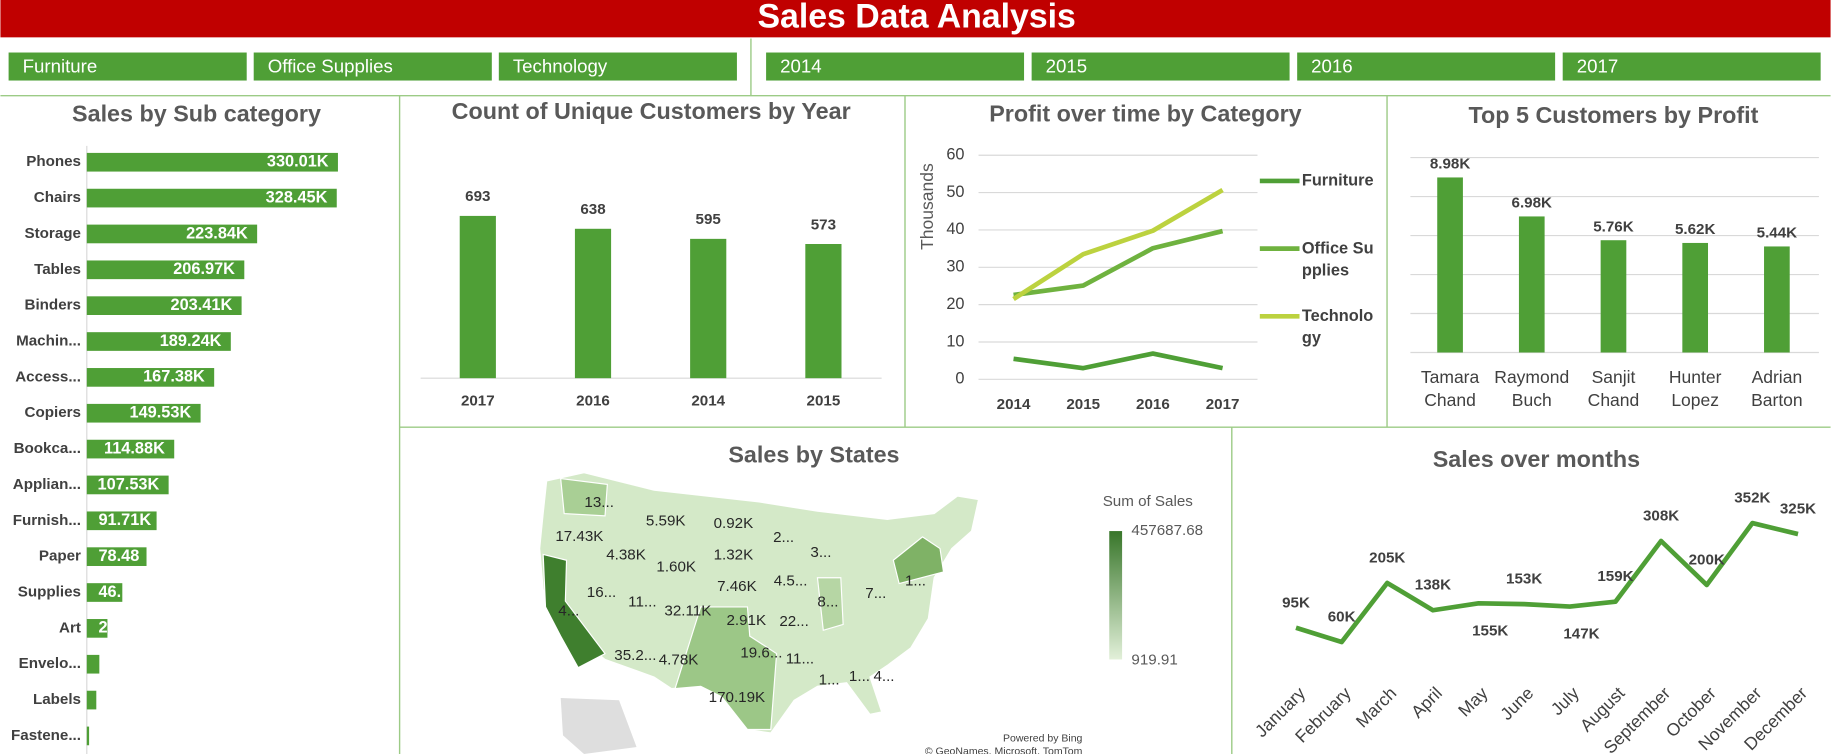  Describe the element at coordinates (53, 412) in the screenshot. I see `y-tick-label: Copiers` at that location.